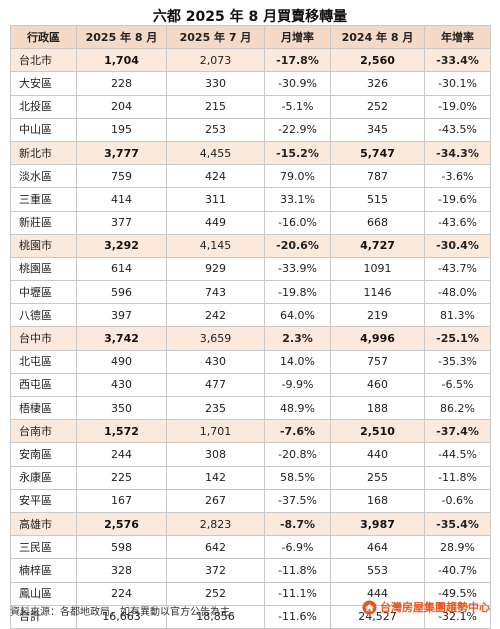  What do you see at coordinates (43, 385) in the screenshot?
I see `district-name-cell: 西屯區` at bounding box center [43, 385].